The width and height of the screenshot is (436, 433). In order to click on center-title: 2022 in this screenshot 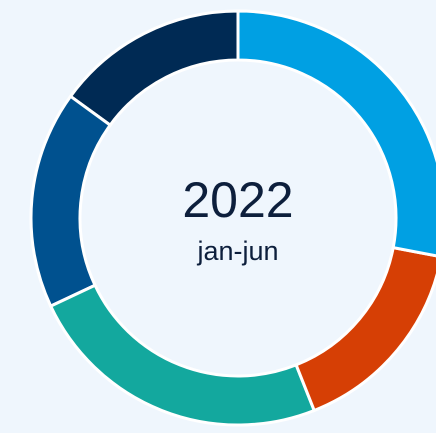, I will do `click(237, 200)`.